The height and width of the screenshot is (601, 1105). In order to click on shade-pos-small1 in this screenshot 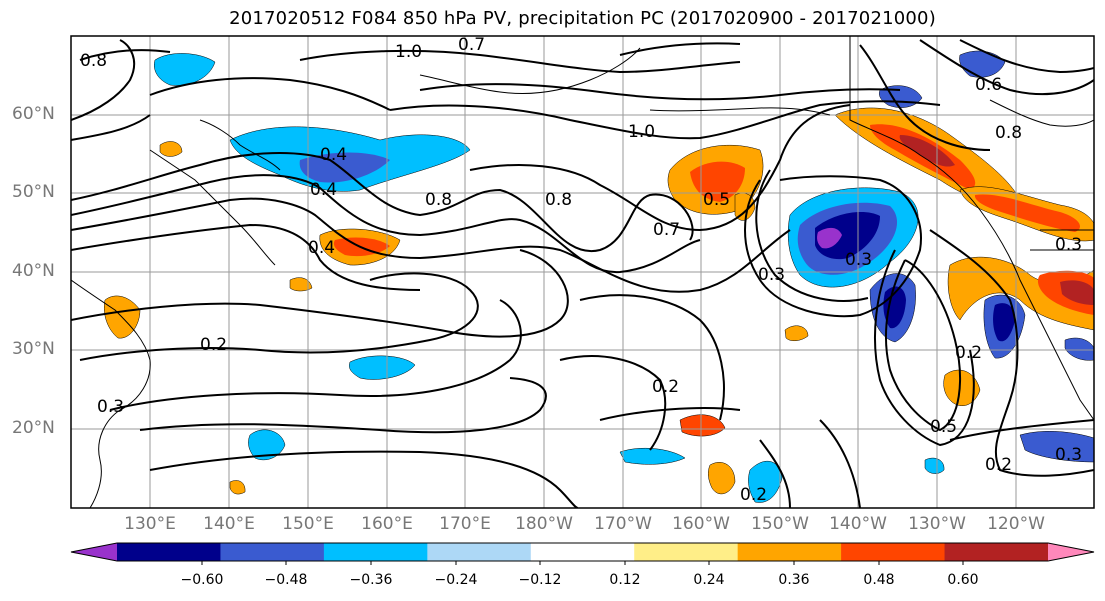, I will do `click(796, 333)`.